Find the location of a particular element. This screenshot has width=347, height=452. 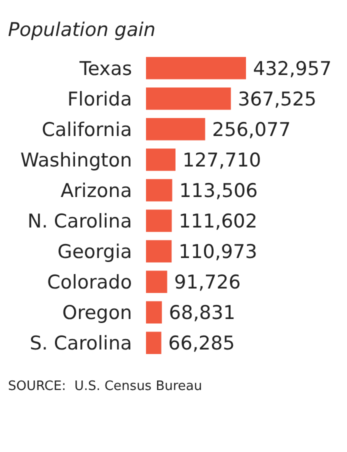

y-tick-label: S. Carolina is located at coordinates (81, 343).